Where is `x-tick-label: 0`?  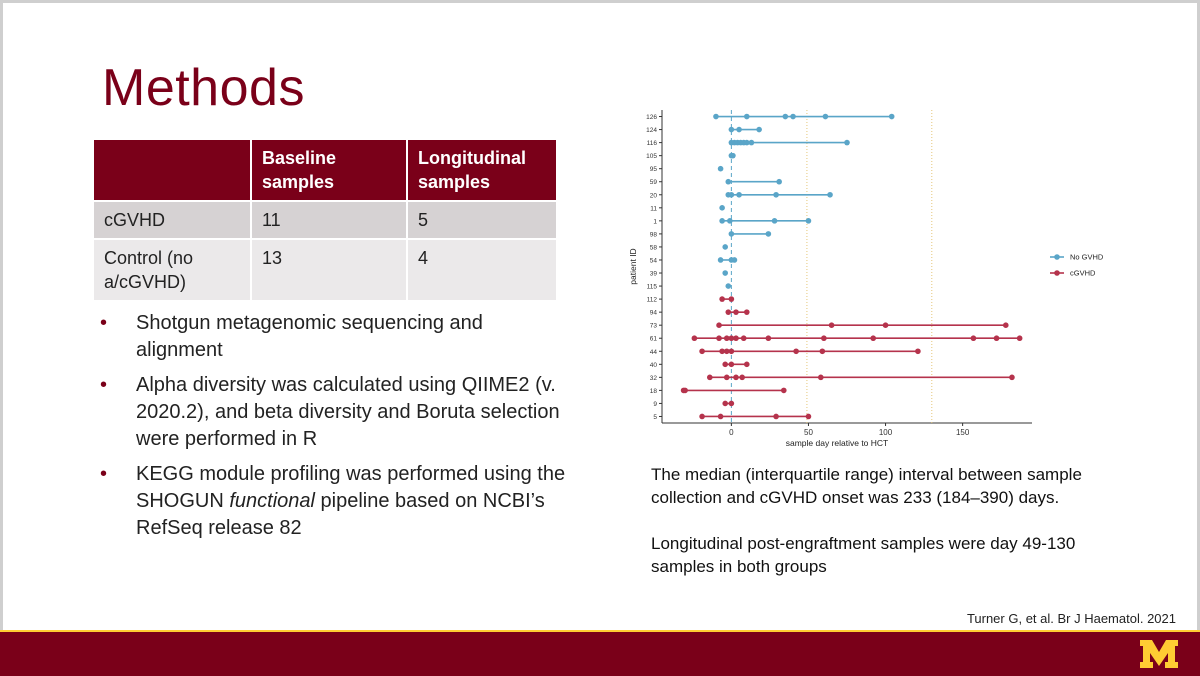 x-tick-label: 0 is located at coordinates (731, 432).